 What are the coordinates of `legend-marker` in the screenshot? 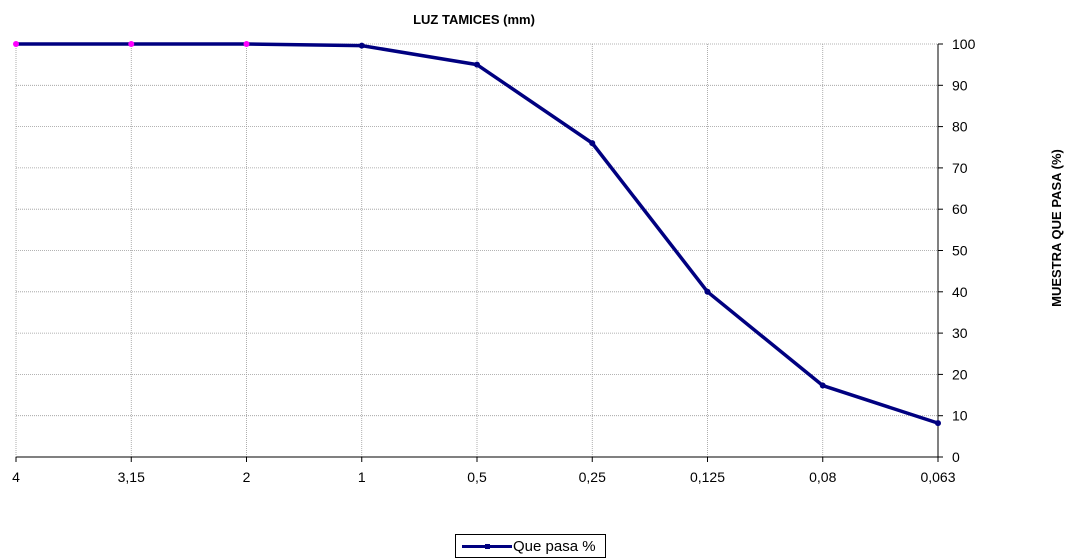 It's located at (487, 546).